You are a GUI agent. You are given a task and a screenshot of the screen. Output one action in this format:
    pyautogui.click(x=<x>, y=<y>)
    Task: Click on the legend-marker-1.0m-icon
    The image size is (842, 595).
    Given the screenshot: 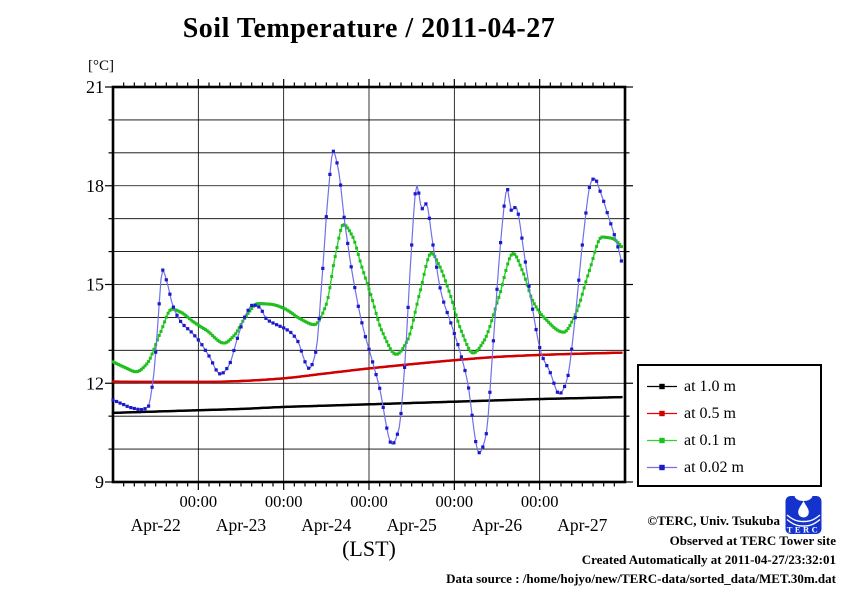 What is the action you would take?
    pyautogui.click(x=662, y=386)
    